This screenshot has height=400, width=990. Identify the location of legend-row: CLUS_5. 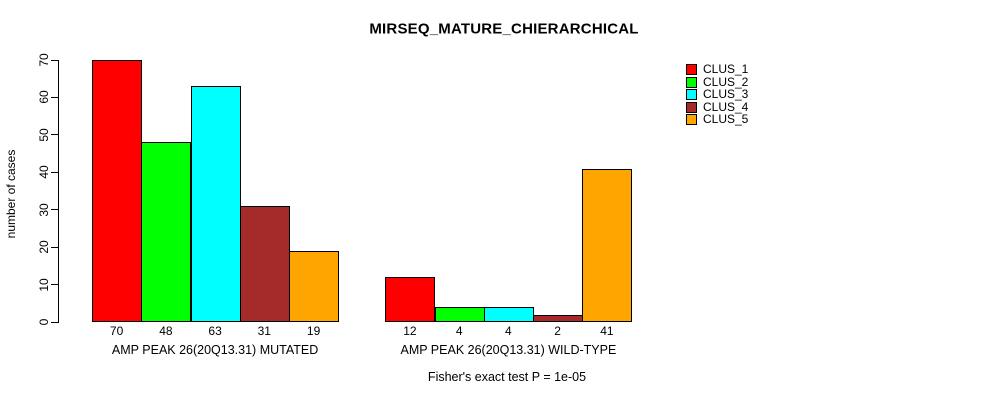
(717, 119).